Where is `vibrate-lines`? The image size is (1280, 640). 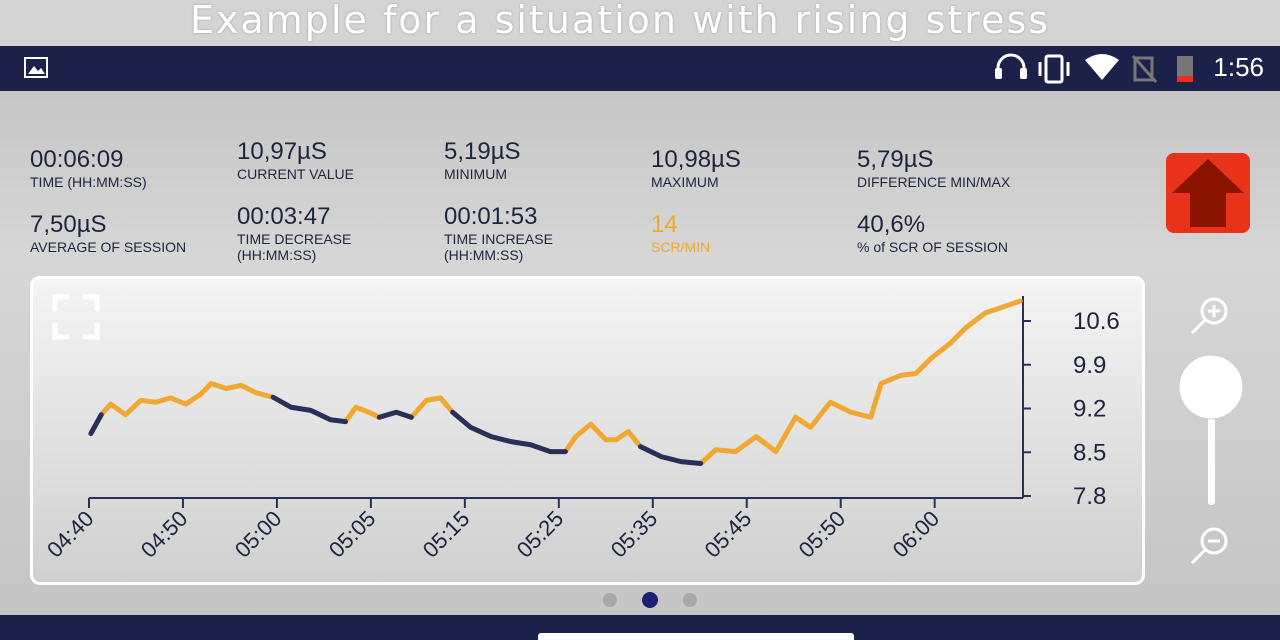 vibrate-lines is located at coordinates (1054, 69).